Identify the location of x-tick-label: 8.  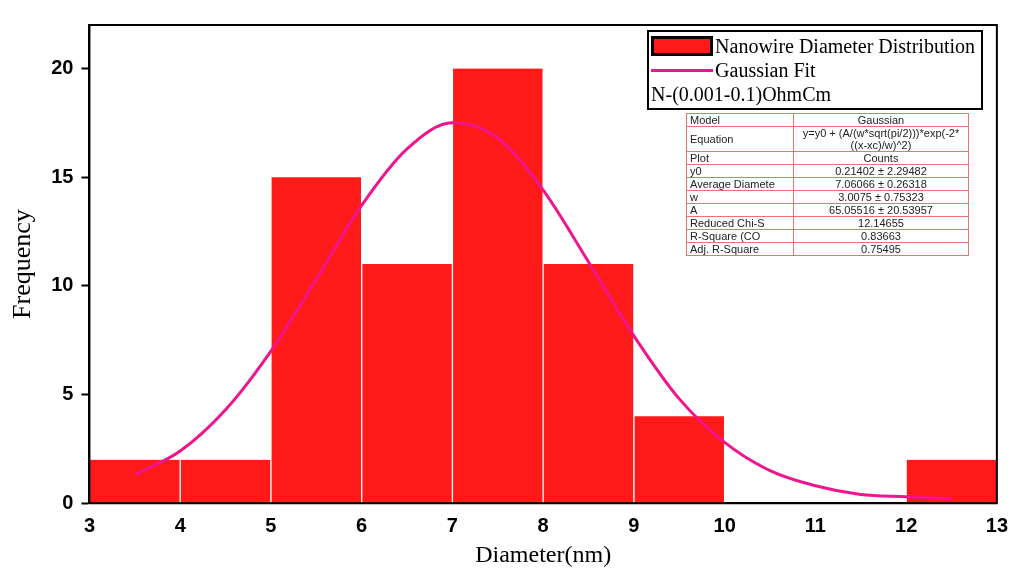
(543, 524).